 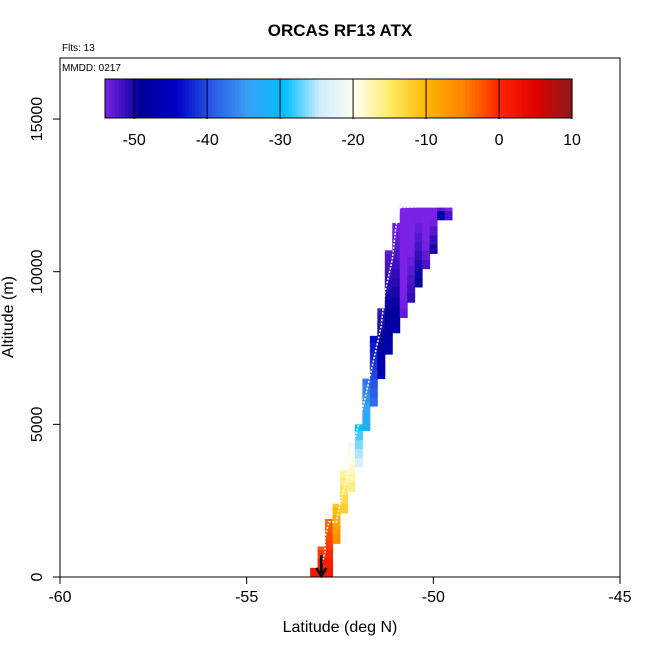 I want to click on flight-track, so click(x=382, y=392).